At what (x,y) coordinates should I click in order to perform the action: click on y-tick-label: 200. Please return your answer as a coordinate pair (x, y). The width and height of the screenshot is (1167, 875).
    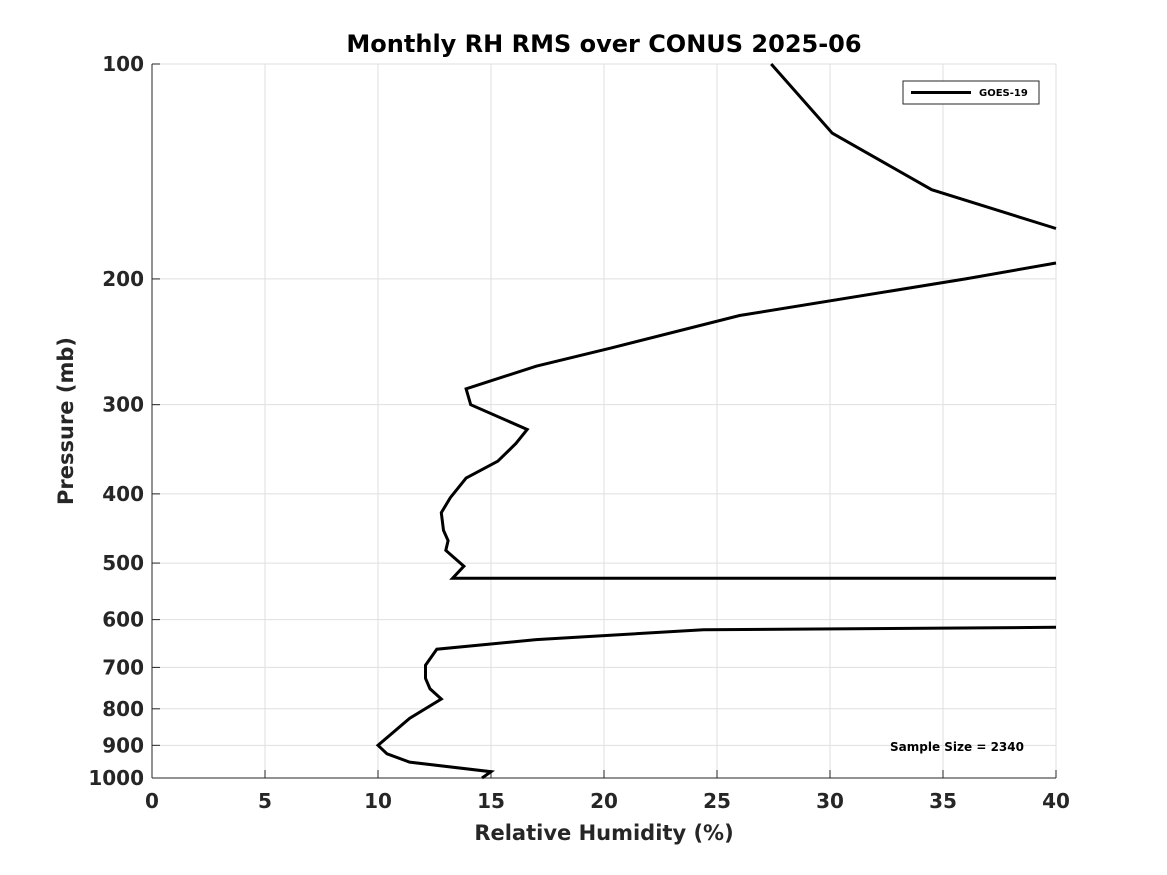
    Looking at the image, I should click on (123, 279).